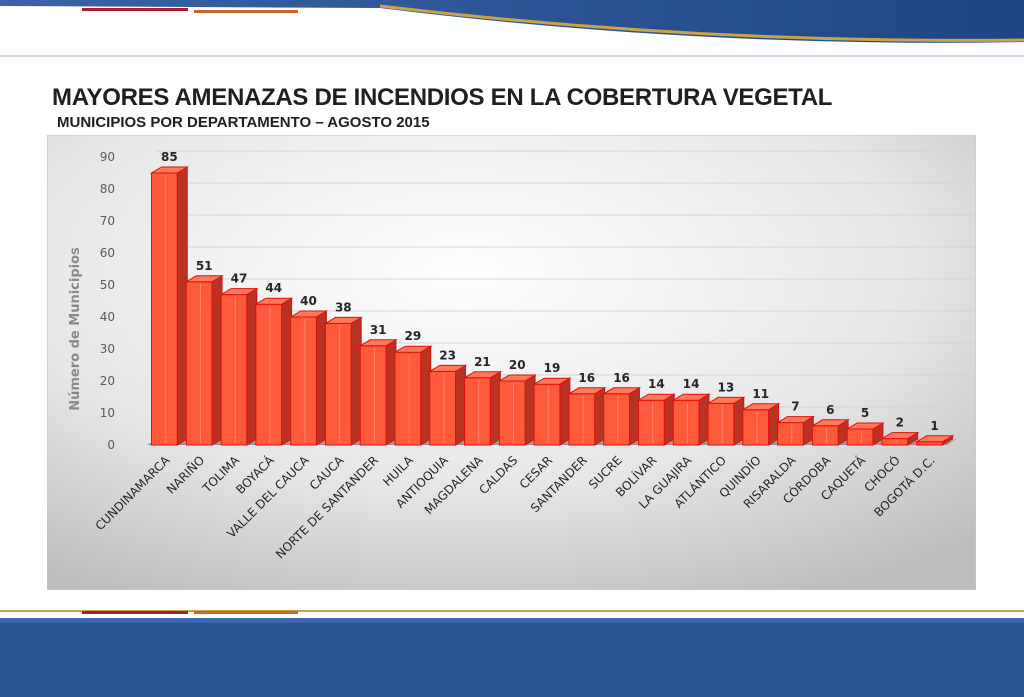 Image resolution: width=1024 pixels, height=697 pixels. Describe the element at coordinates (795, 407) in the screenshot. I see `bar-value-label: 7` at that location.